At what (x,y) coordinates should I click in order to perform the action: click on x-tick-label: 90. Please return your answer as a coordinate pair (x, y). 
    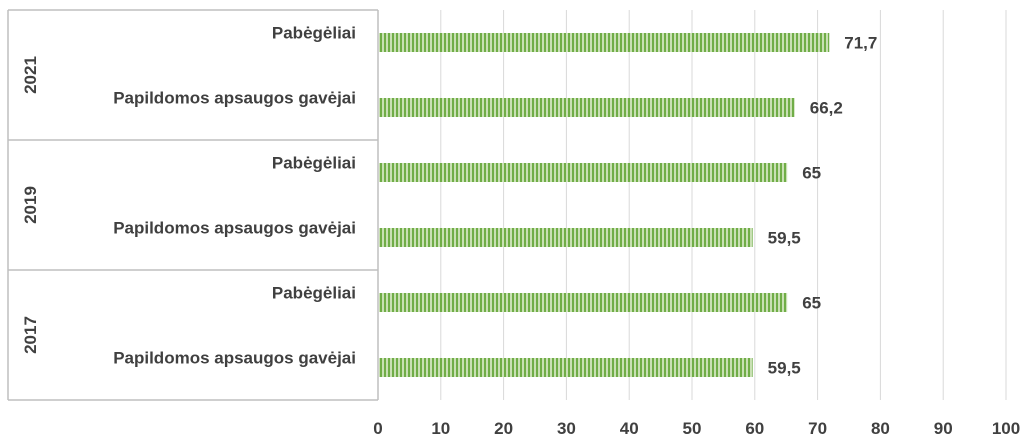
    Looking at the image, I should click on (943, 428).